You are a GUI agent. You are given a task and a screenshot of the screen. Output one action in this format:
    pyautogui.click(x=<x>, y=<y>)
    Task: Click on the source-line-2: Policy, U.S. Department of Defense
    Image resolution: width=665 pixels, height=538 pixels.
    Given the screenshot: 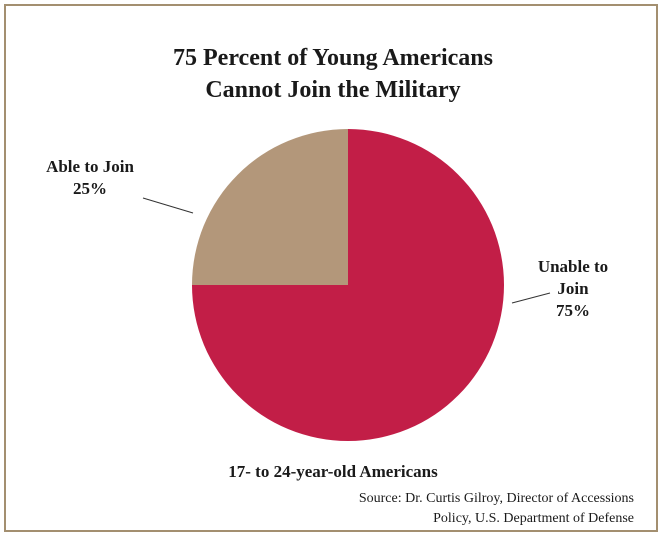 What is the action you would take?
    pyautogui.click(x=533, y=518)
    